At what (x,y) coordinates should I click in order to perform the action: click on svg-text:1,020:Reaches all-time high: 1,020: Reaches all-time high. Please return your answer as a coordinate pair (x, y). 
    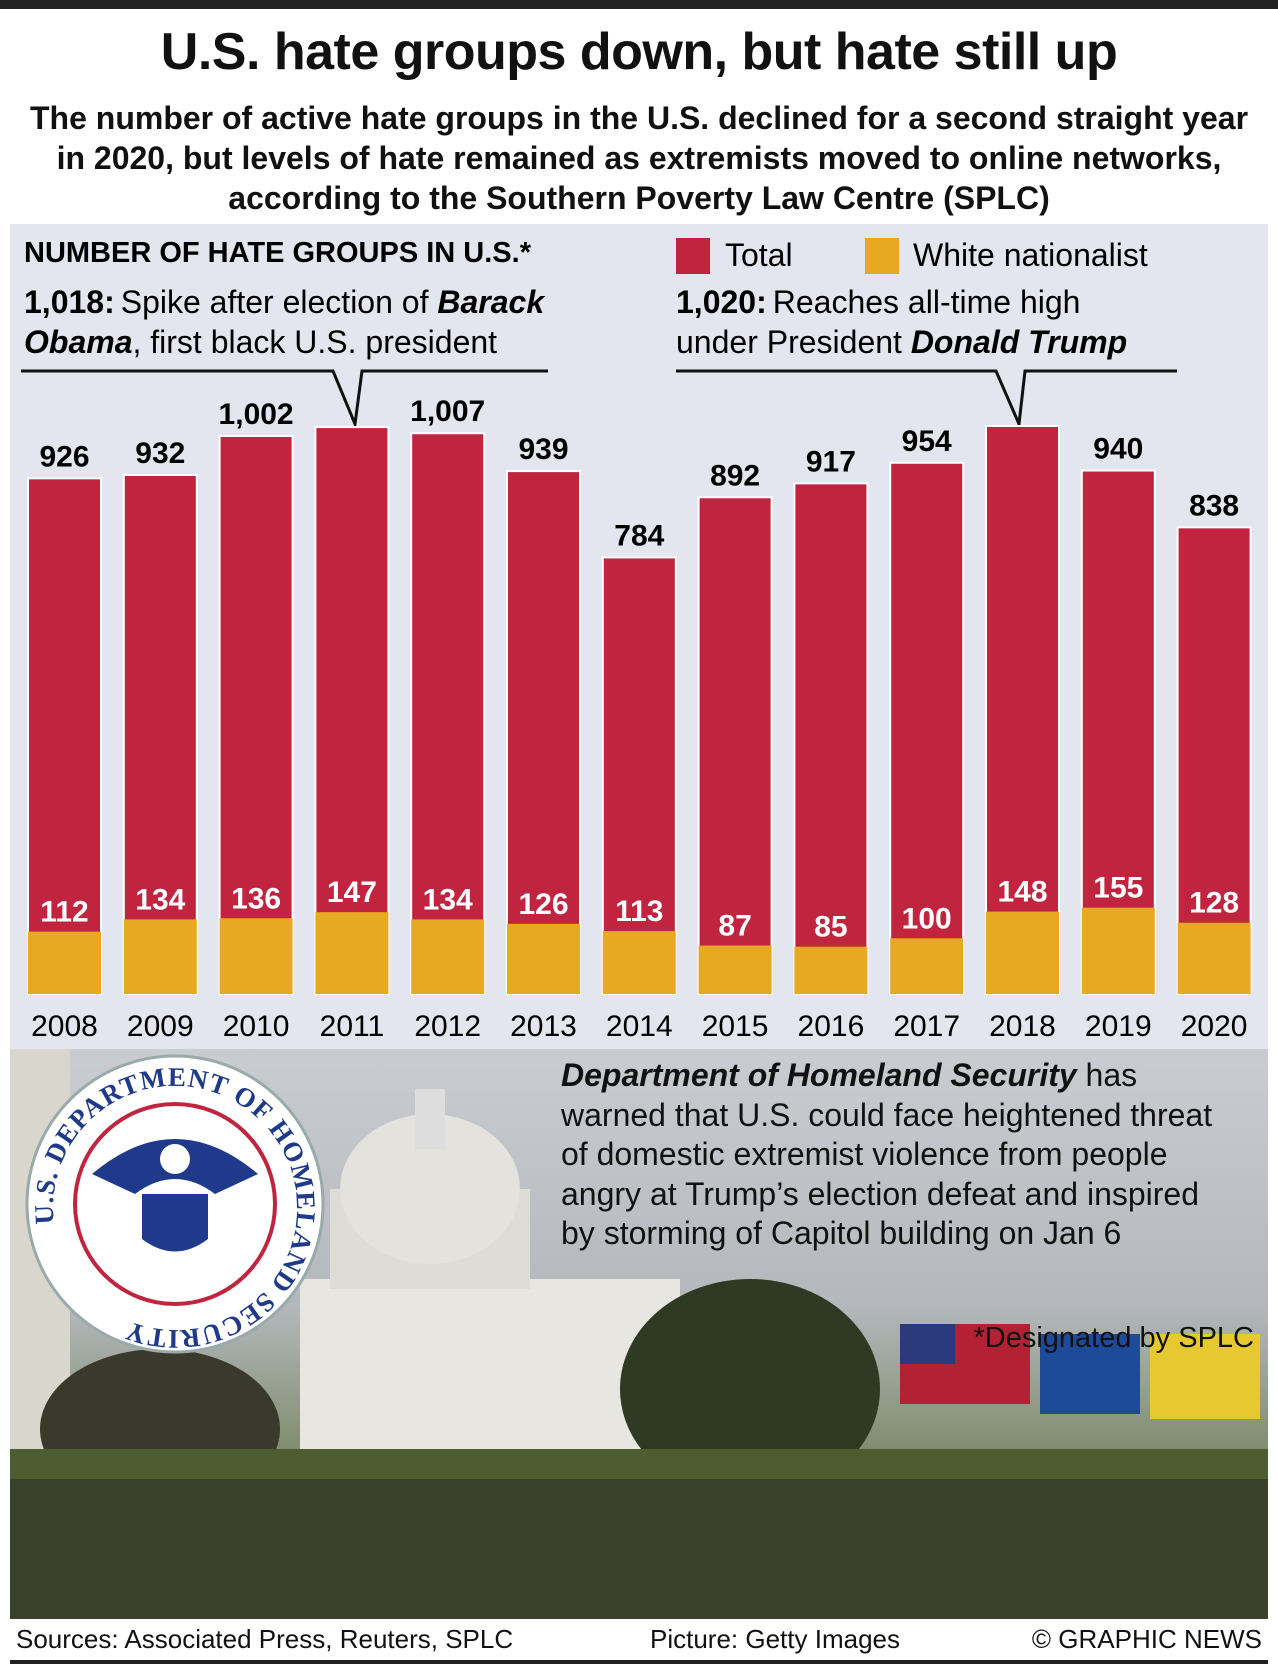
    Looking at the image, I should click on (878, 302).